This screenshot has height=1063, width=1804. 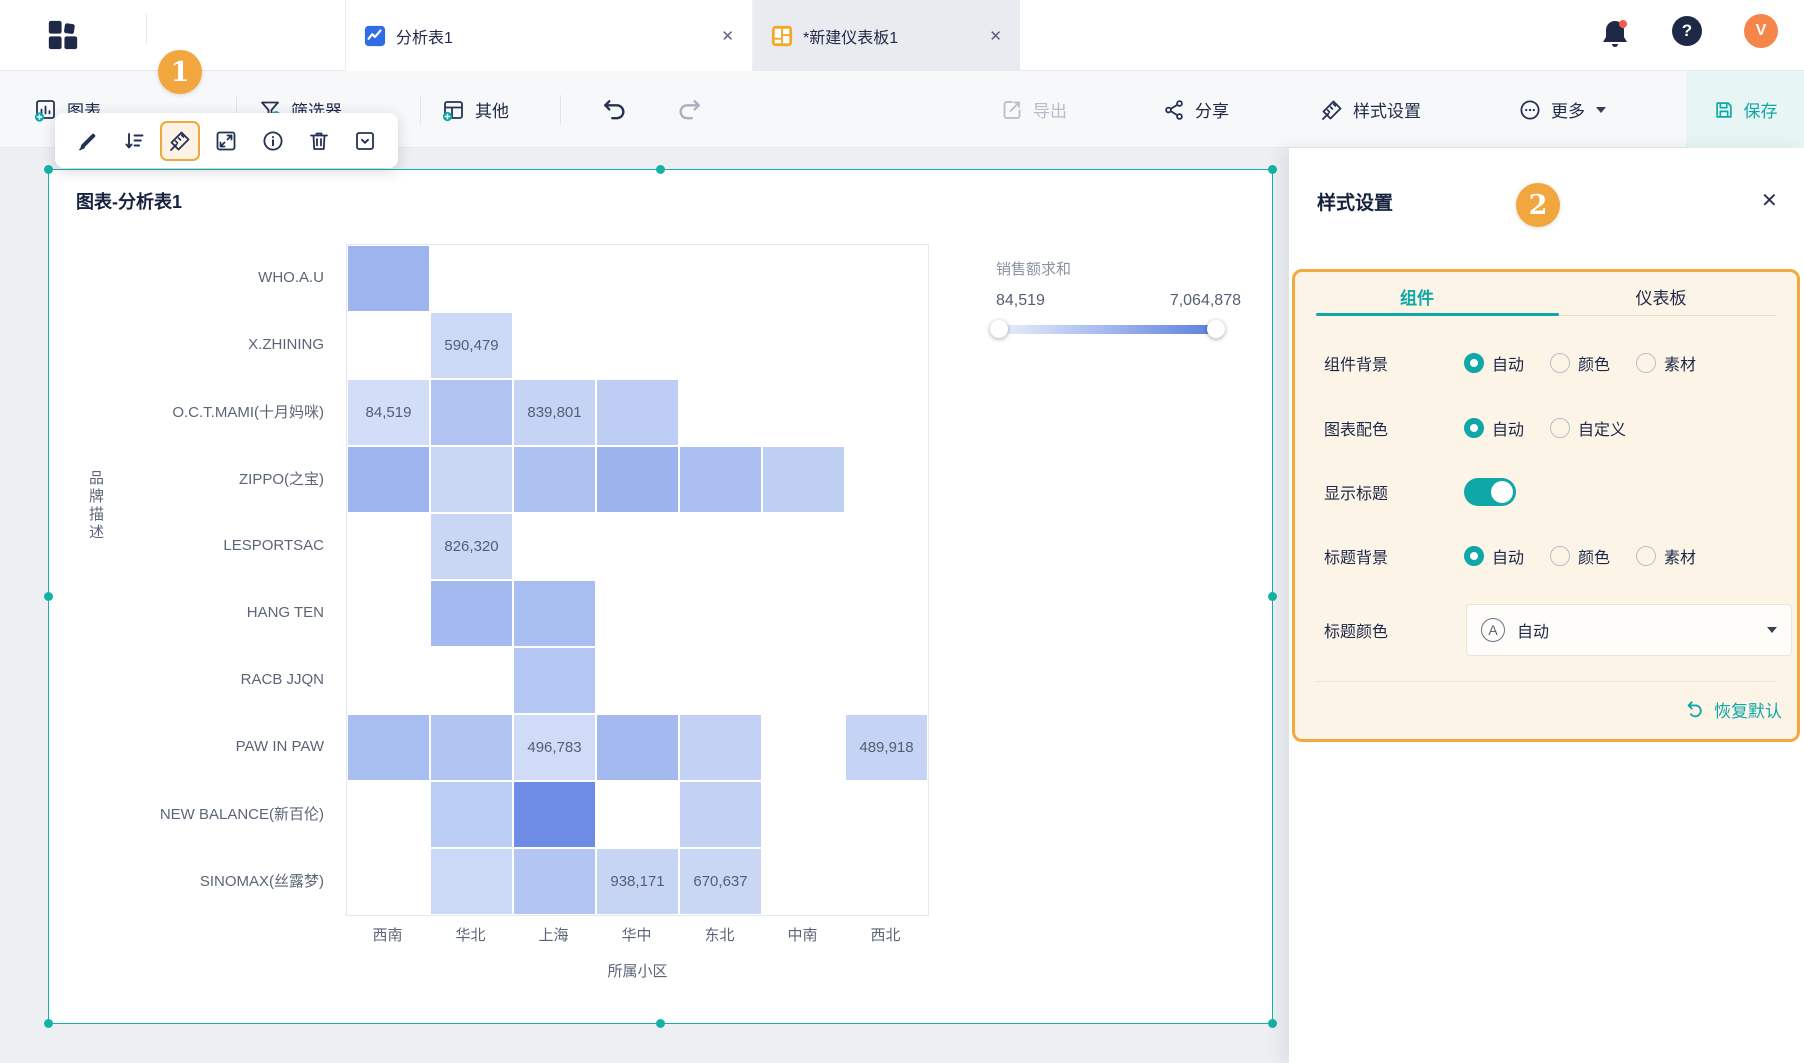 I want to click on heatmap-cell-value: 496,783, so click(x=554, y=747).